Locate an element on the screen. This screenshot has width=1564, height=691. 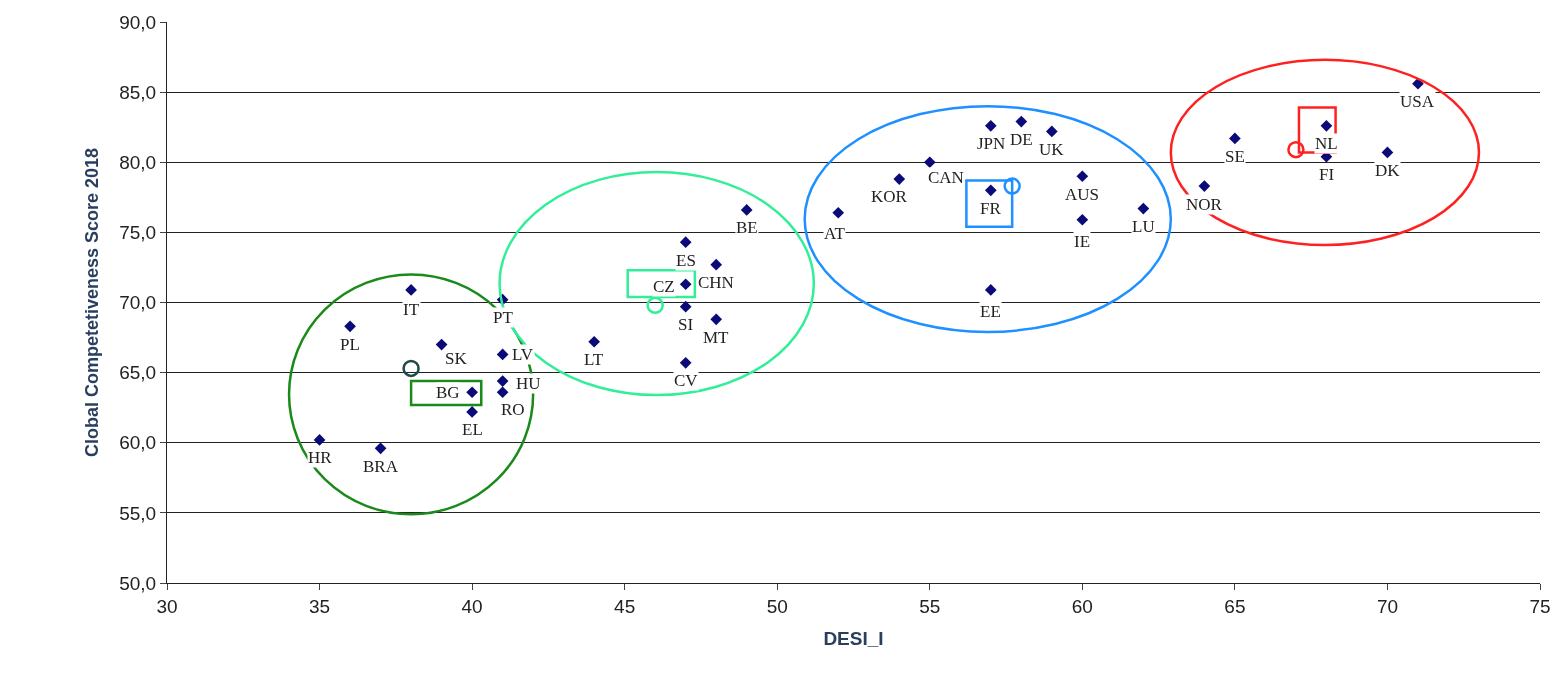
annotation: CZ is located at coordinates (664, 286).